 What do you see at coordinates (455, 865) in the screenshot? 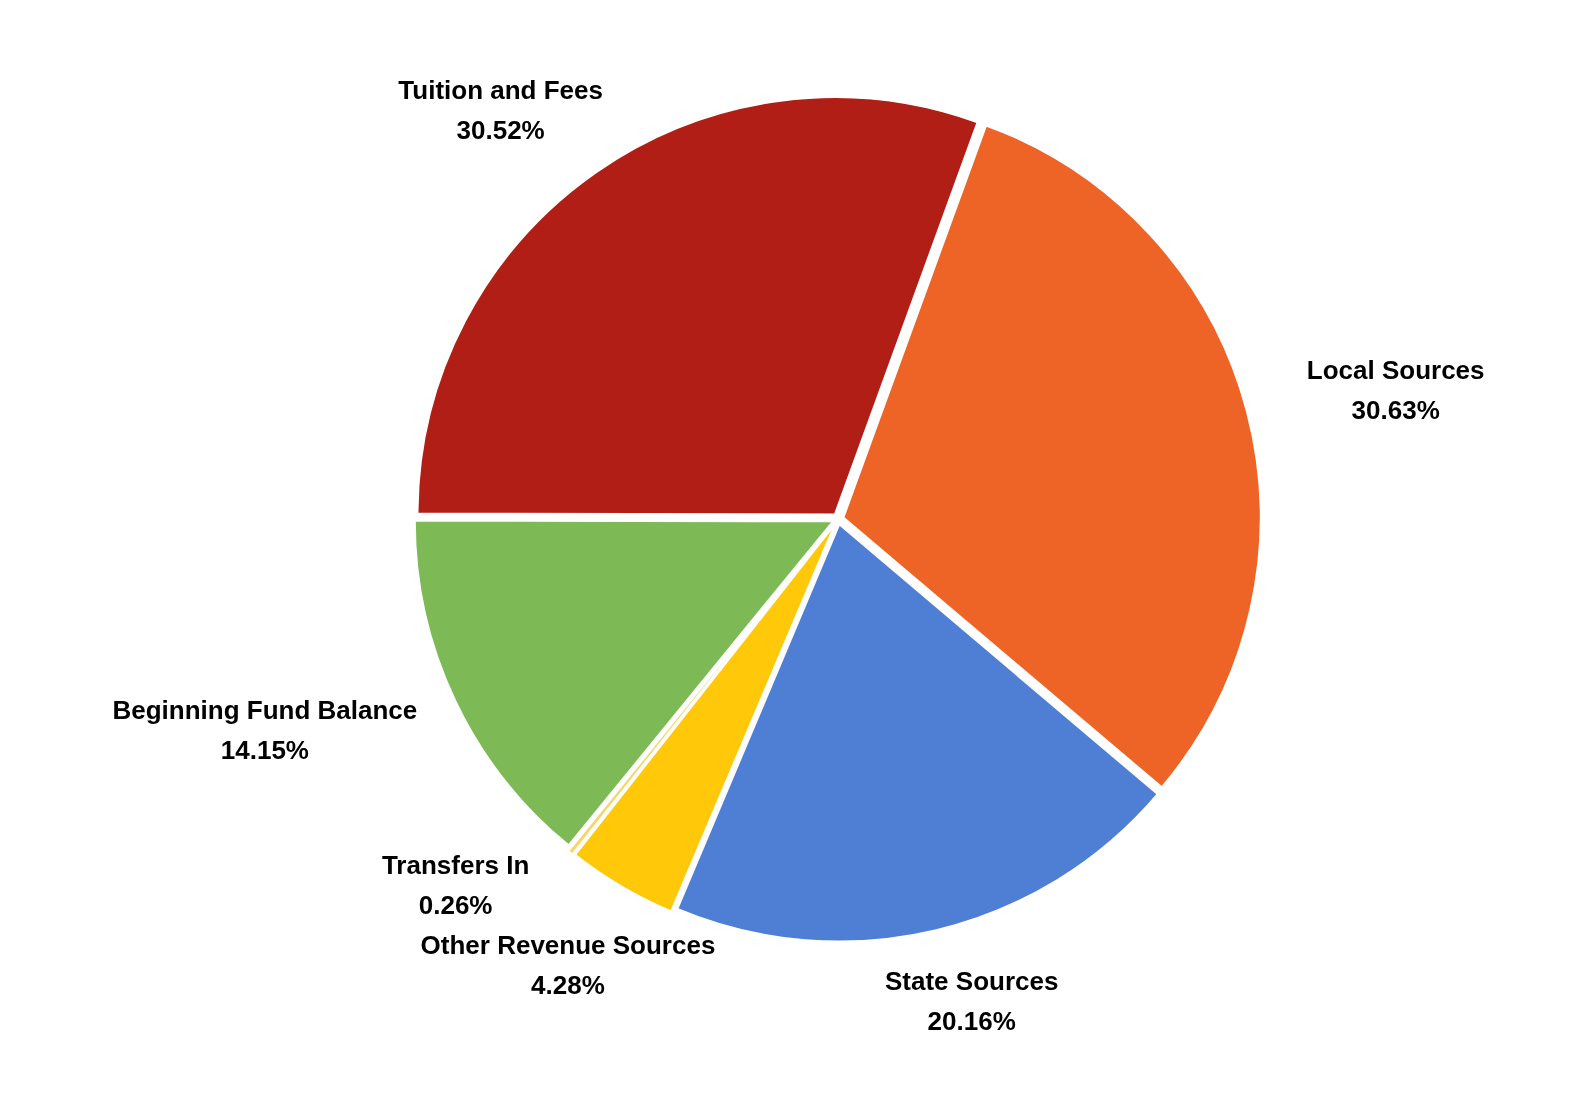
I see `slice-label: Transfers In` at bounding box center [455, 865].